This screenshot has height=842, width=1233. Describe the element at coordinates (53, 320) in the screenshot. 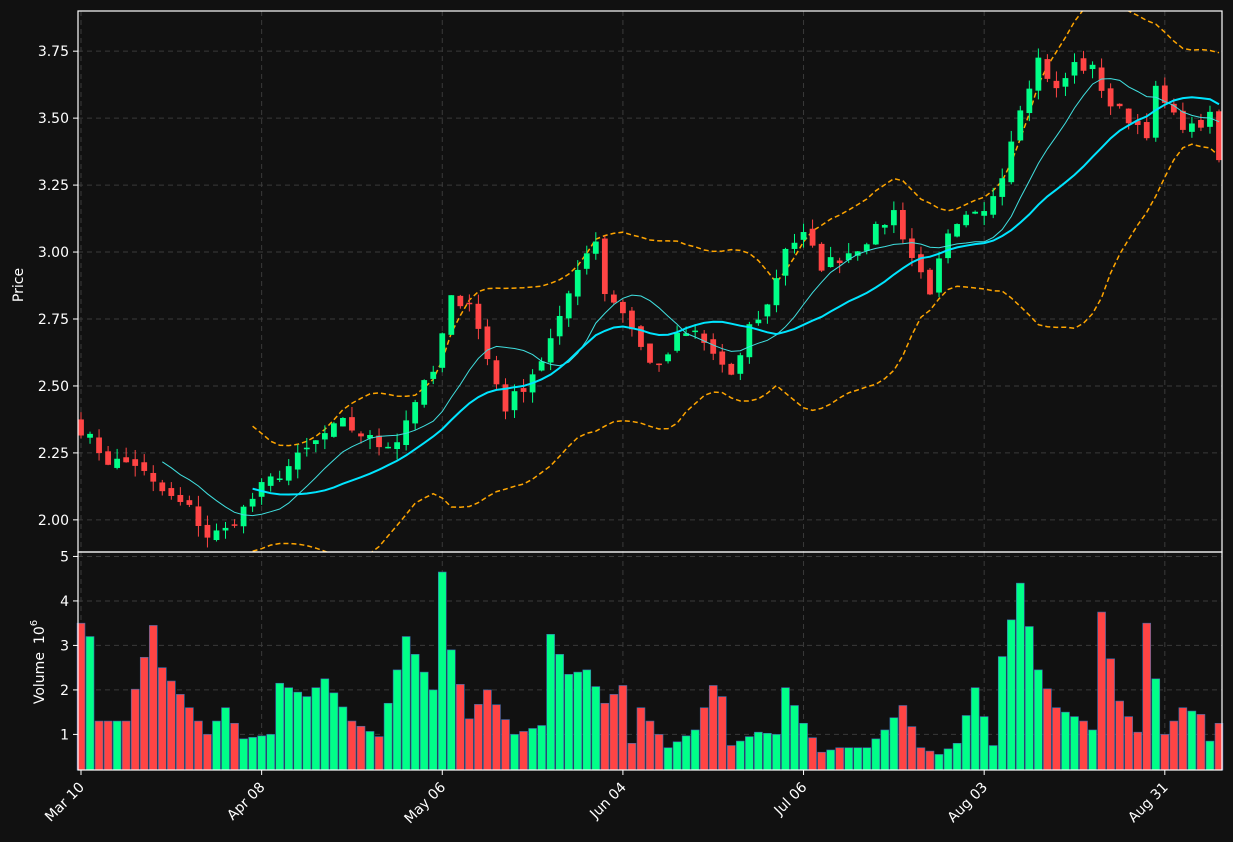

I see `price-tick-label-3: 2.75` at that location.